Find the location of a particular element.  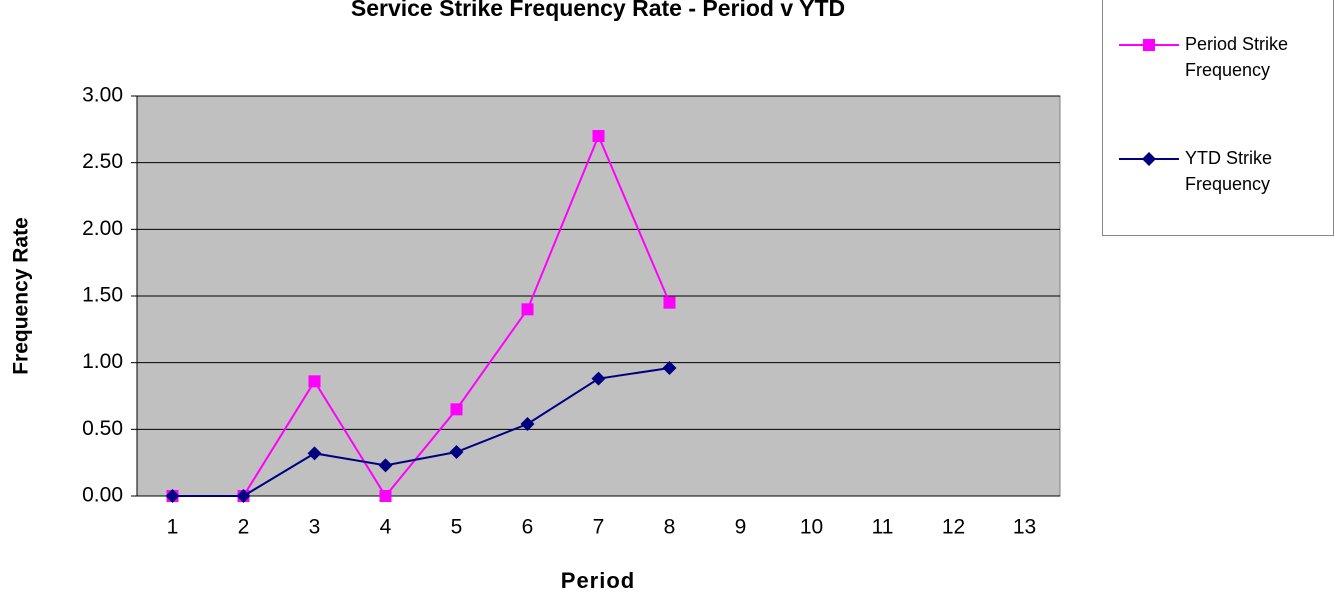

x-tick-label: 9 is located at coordinates (741, 527).